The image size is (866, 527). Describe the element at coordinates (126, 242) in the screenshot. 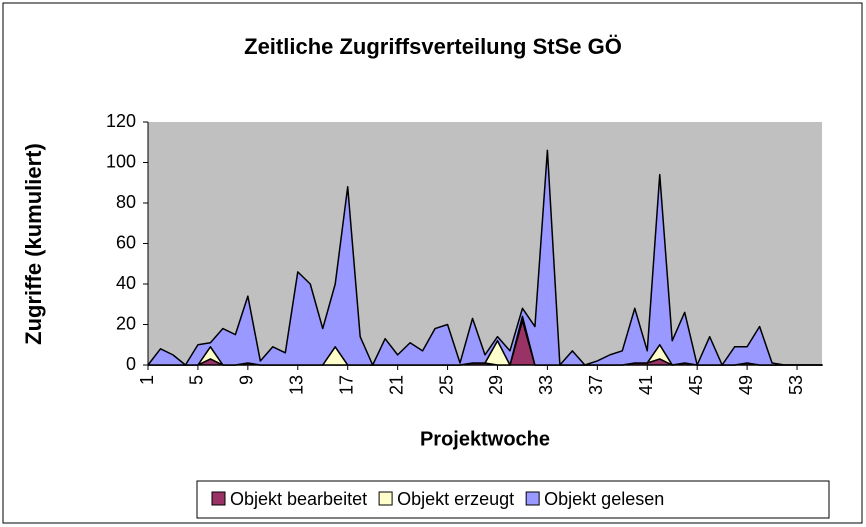

I see `y-tick-label: 60` at that location.